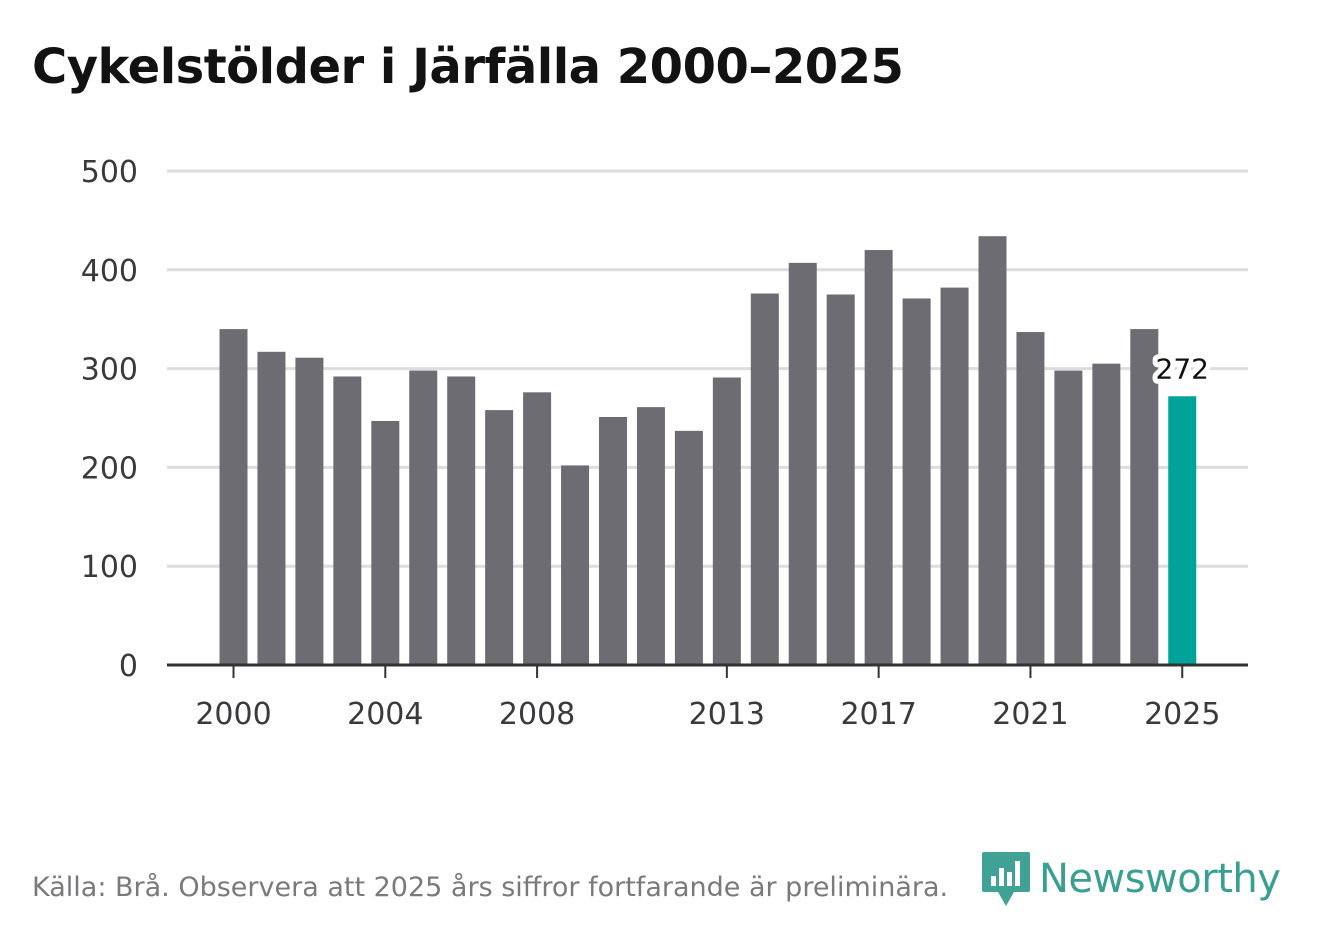 The image size is (1322, 939). What do you see at coordinates (537, 528) in the screenshot?
I see `bar-2008` at bounding box center [537, 528].